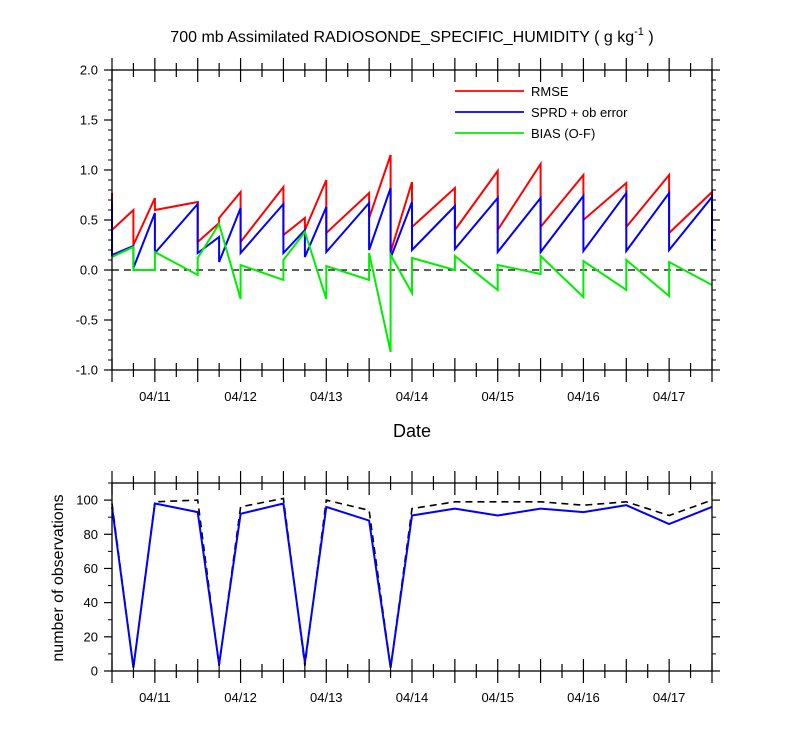 The width and height of the screenshot is (800, 750). Describe the element at coordinates (91, 602) in the screenshot. I see `y-tick-label: 40` at that location.